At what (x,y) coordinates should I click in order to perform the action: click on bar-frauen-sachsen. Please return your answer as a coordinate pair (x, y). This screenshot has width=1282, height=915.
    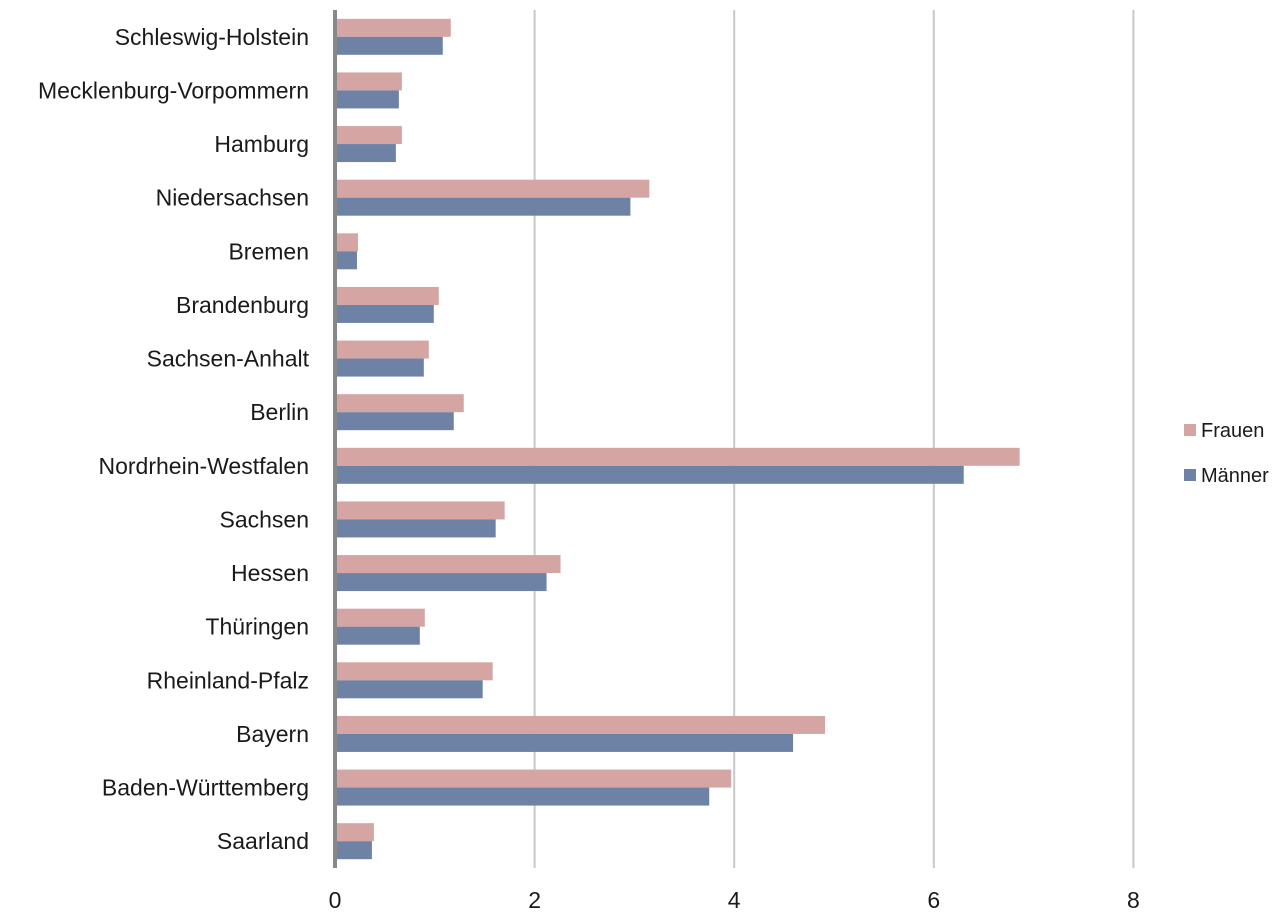
    Looking at the image, I should click on (420, 510).